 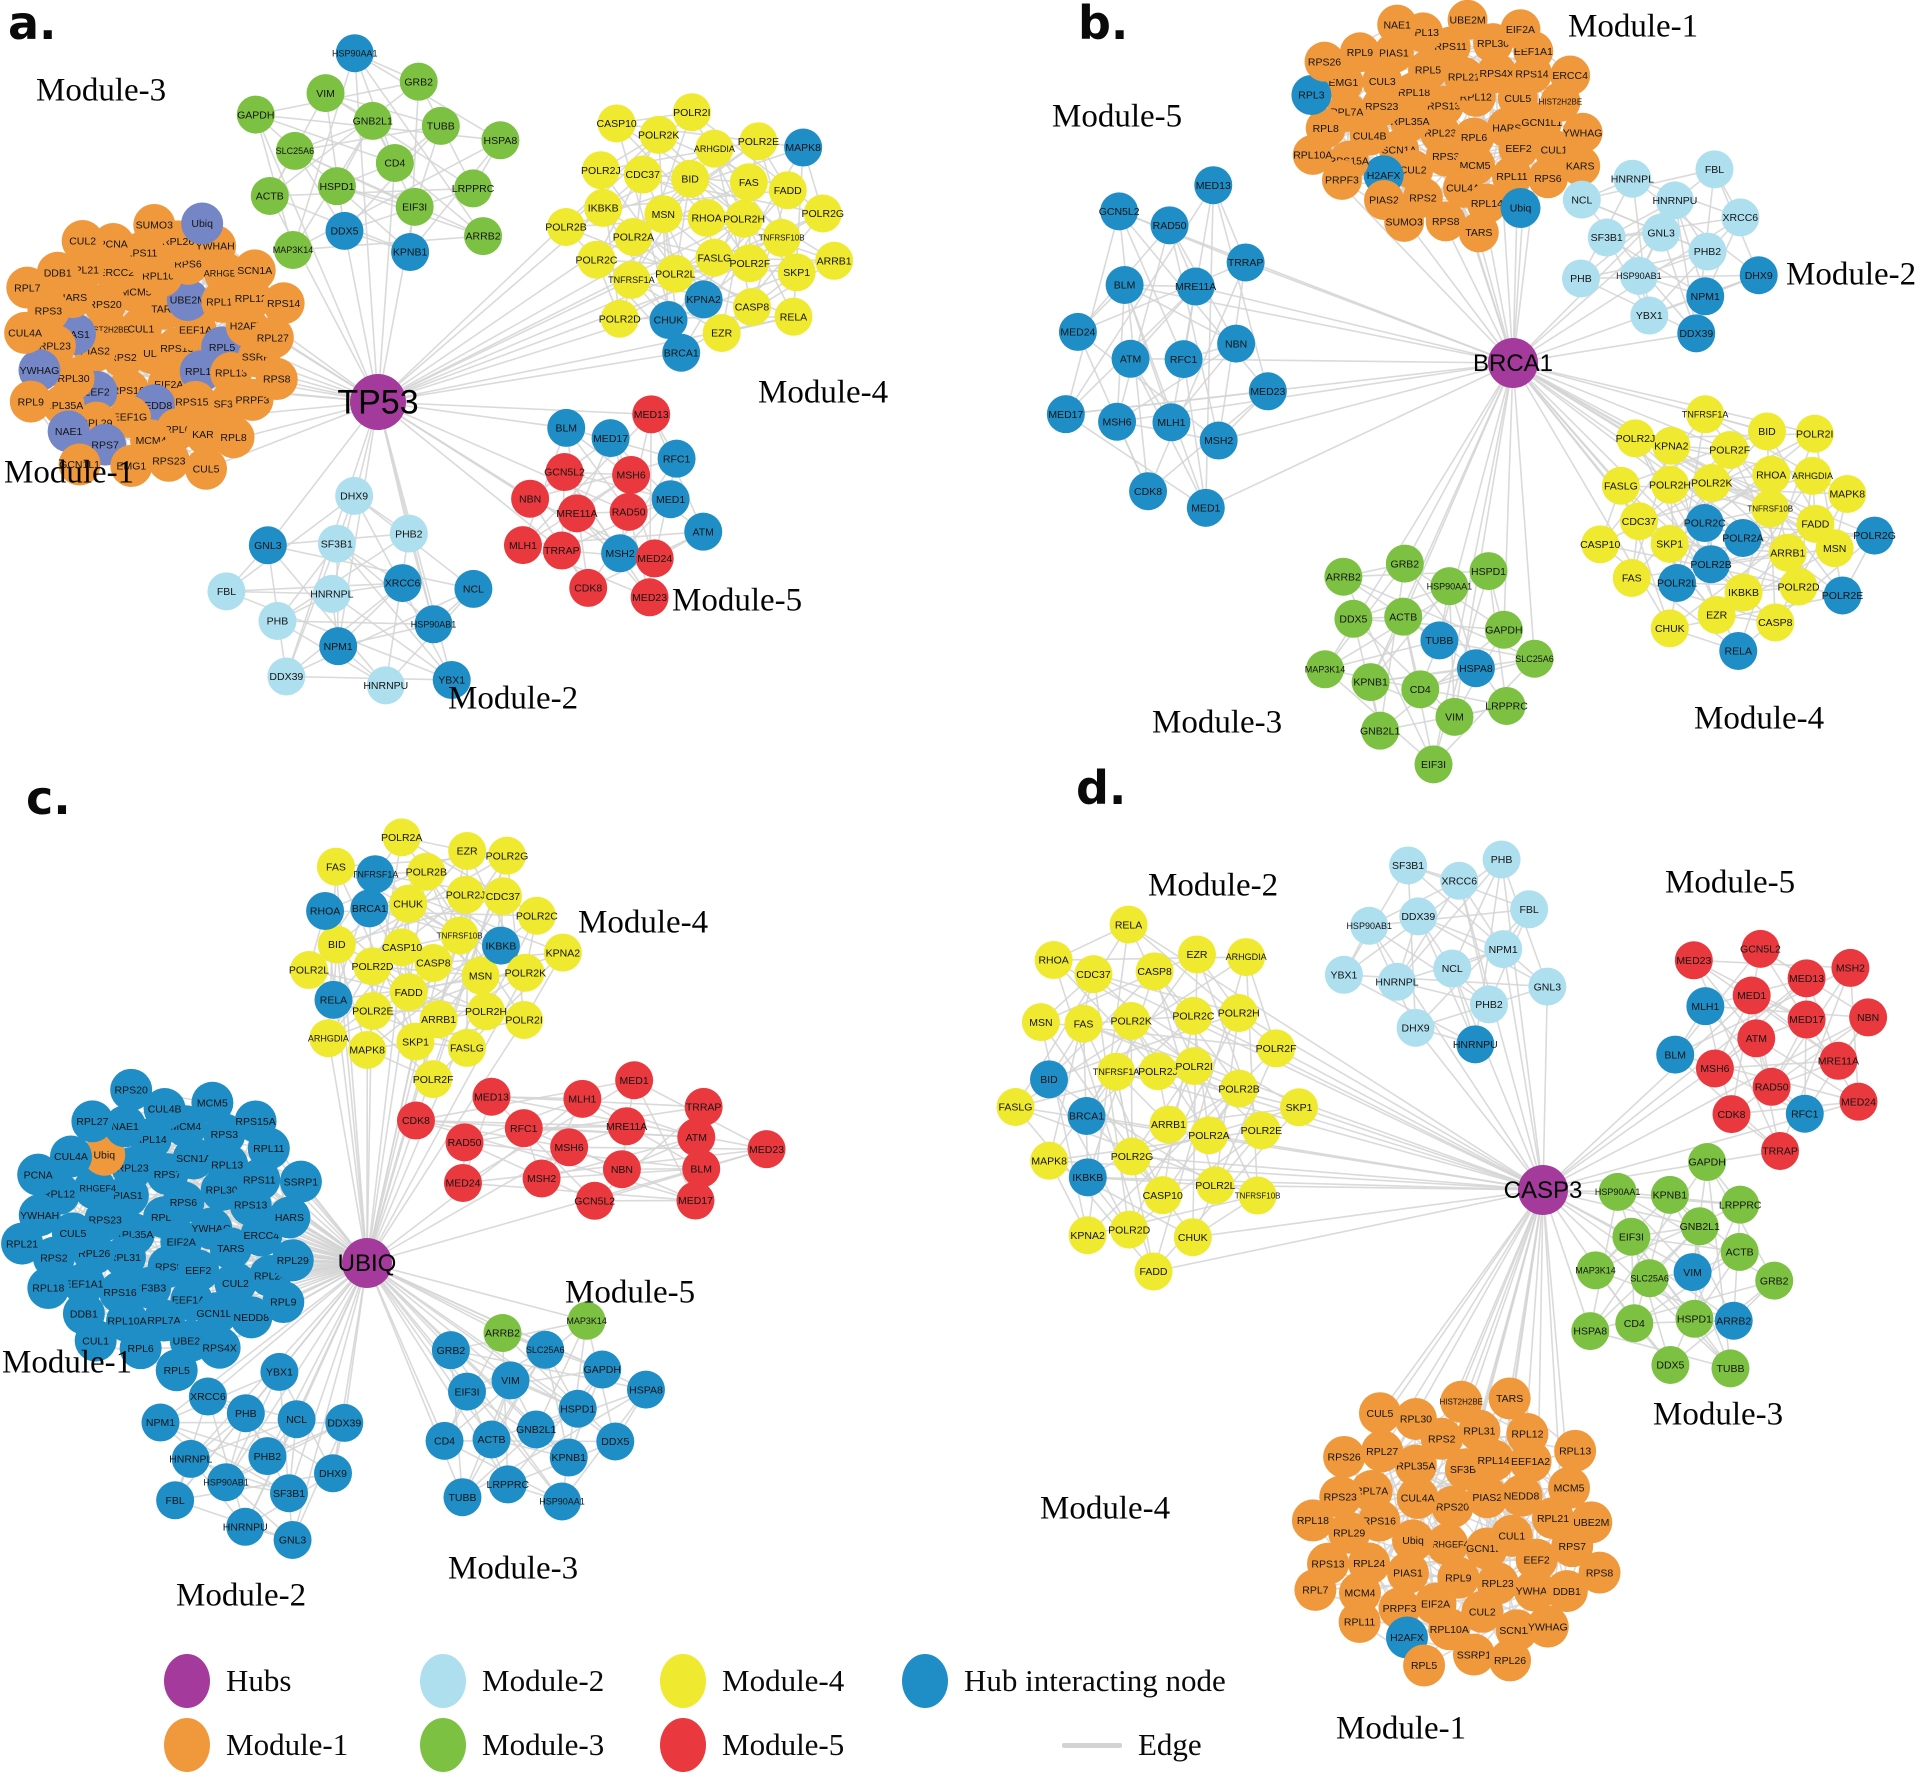 I want to click on node-RPL27: RPL27, so click(x=272, y=337).